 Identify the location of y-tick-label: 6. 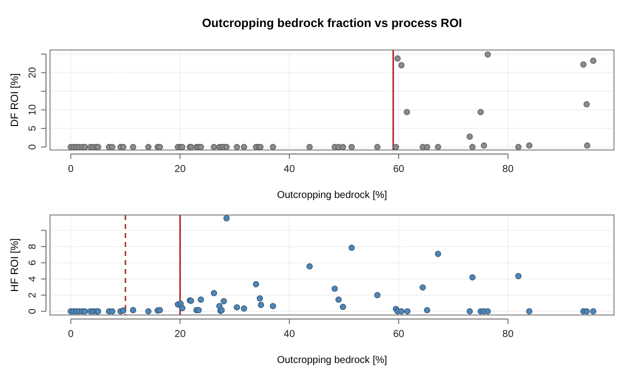
(33, 263).